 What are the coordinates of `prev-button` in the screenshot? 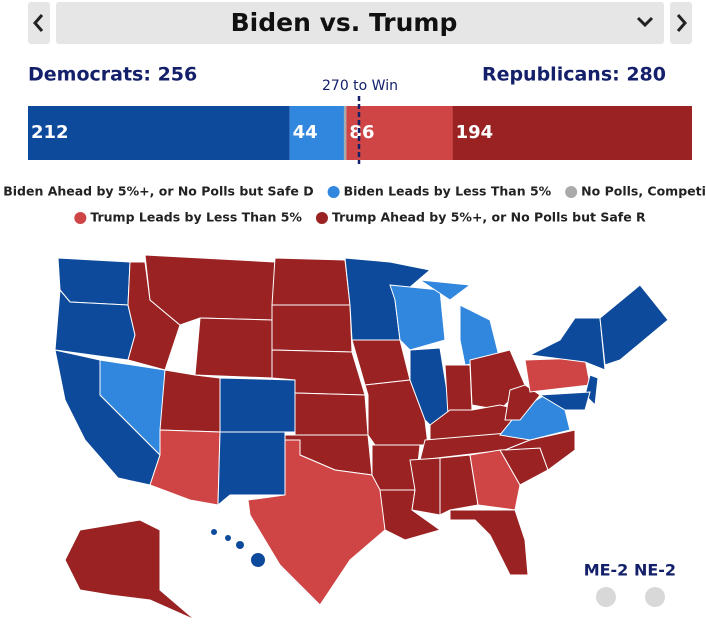 It's located at (39, 23).